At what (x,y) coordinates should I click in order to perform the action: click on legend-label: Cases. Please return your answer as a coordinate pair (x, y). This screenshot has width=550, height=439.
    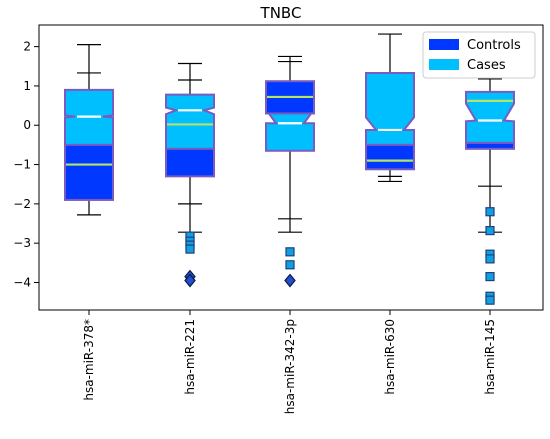
    Looking at the image, I should click on (486, 65).